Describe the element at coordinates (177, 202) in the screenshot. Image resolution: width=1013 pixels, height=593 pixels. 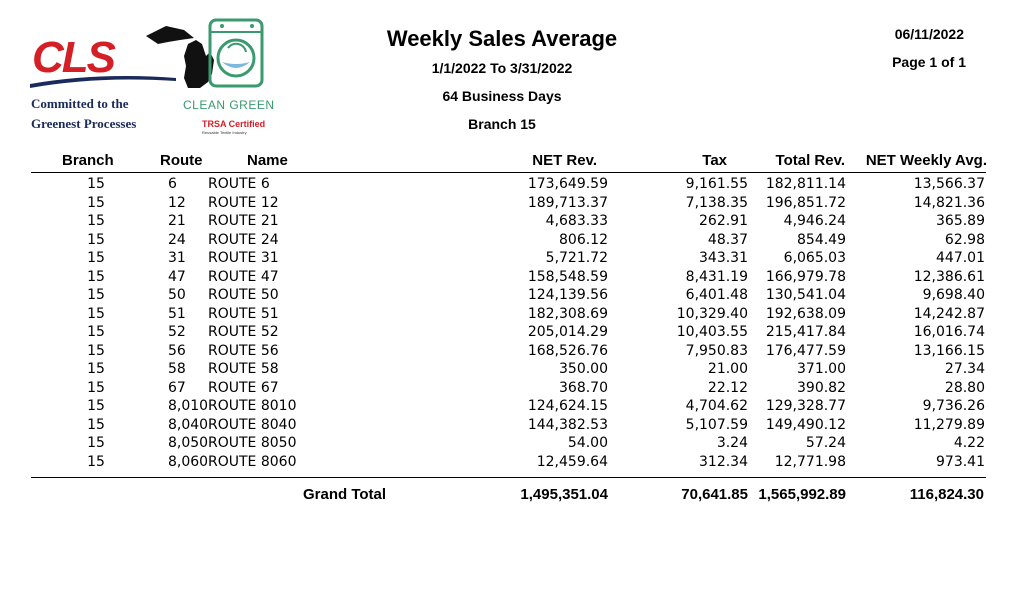
I see `cell-route: 12` at that location.